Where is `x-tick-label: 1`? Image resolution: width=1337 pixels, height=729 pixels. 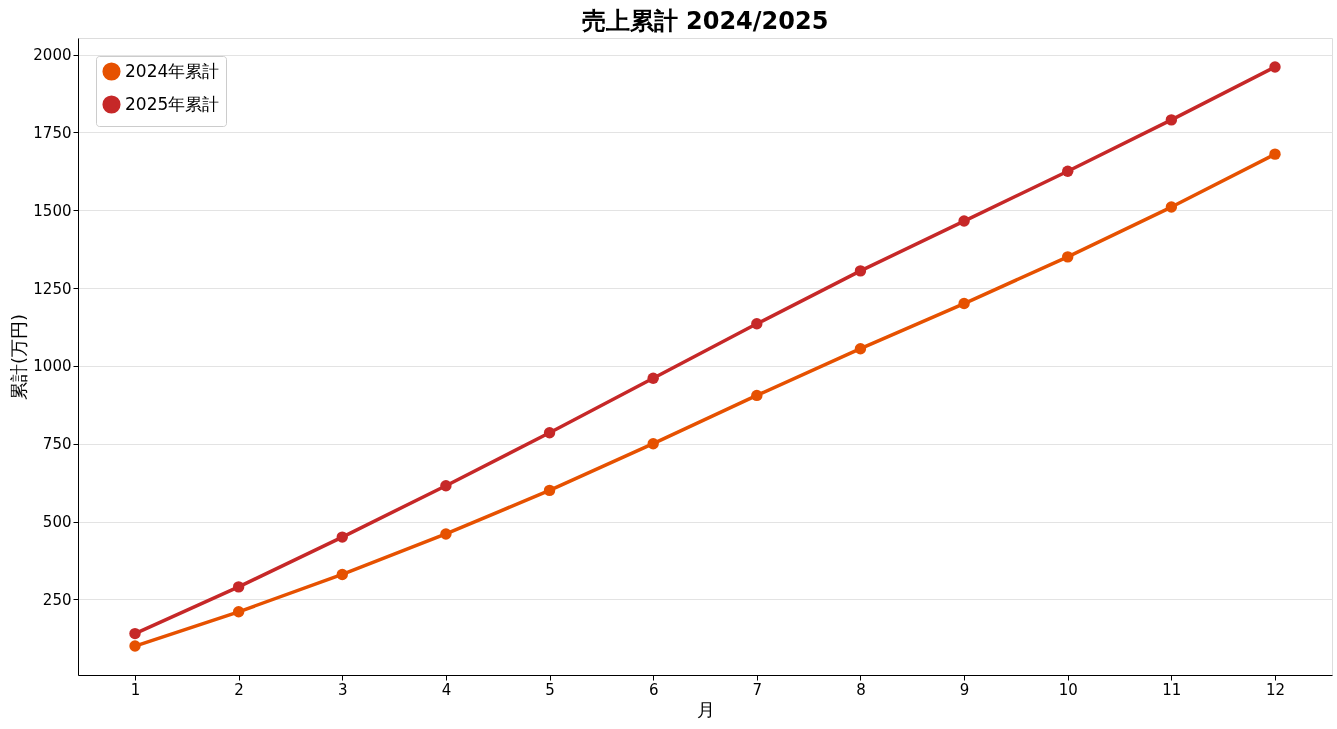
x-tick-label: 1 is located at coordinates (135, 689).